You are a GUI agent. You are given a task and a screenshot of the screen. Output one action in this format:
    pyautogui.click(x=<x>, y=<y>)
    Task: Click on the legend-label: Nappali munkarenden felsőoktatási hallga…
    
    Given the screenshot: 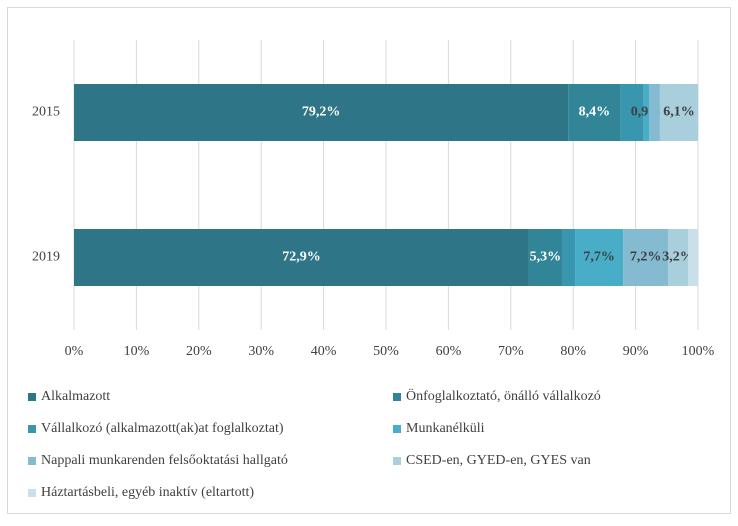 What is the action you would take?
    pyautogui.click(x=164, y=460)
    